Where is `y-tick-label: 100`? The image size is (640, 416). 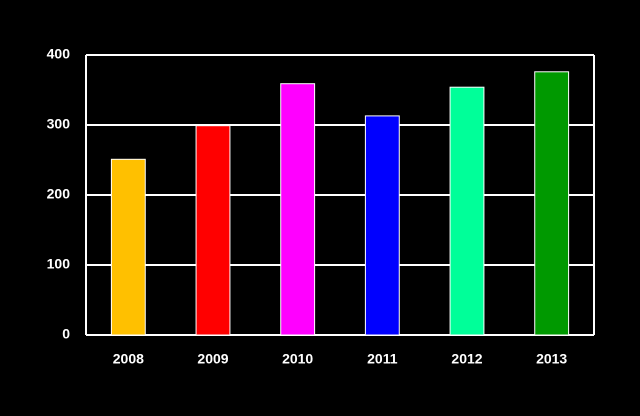 y-tick-label: 100 is located at coordinates (59, 264).